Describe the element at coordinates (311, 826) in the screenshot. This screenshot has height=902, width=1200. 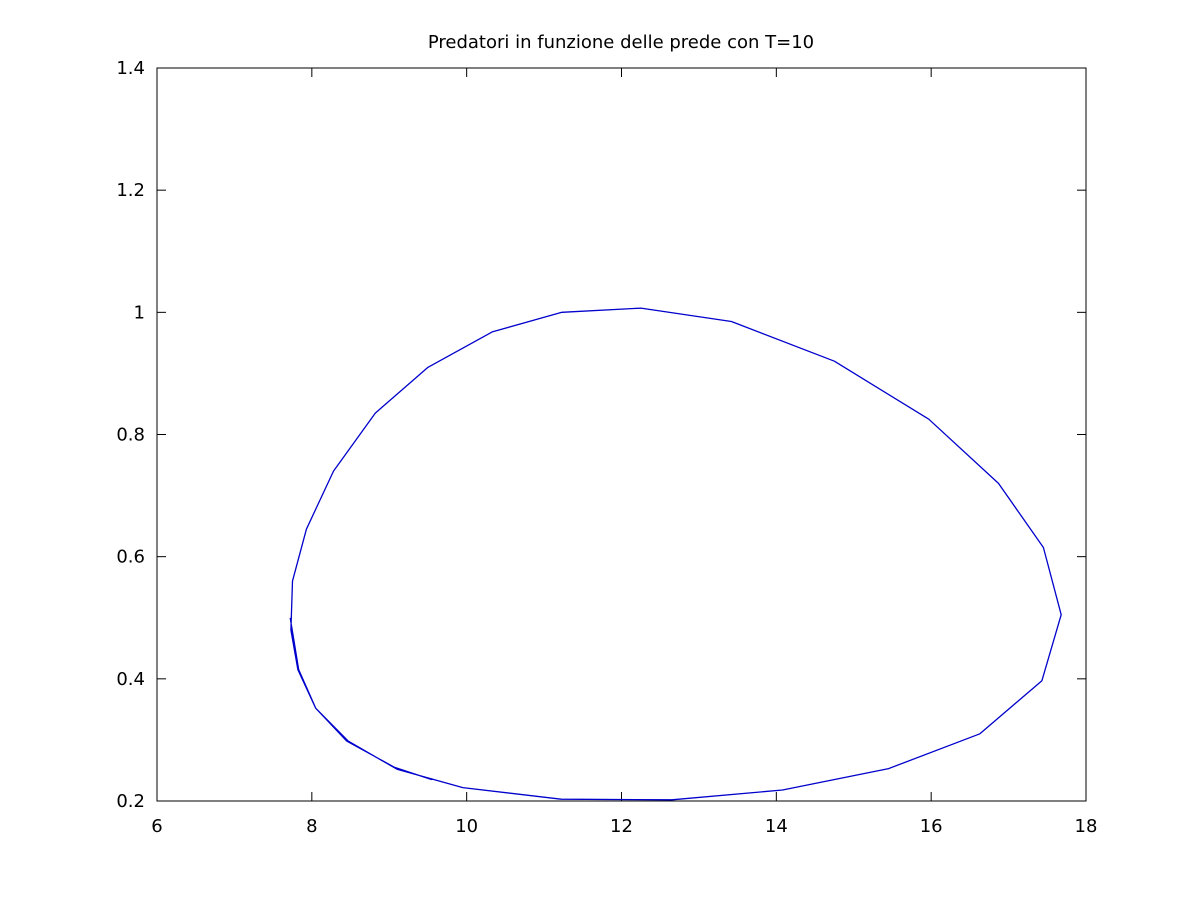
I see `x-tick-label: 8` at that location.